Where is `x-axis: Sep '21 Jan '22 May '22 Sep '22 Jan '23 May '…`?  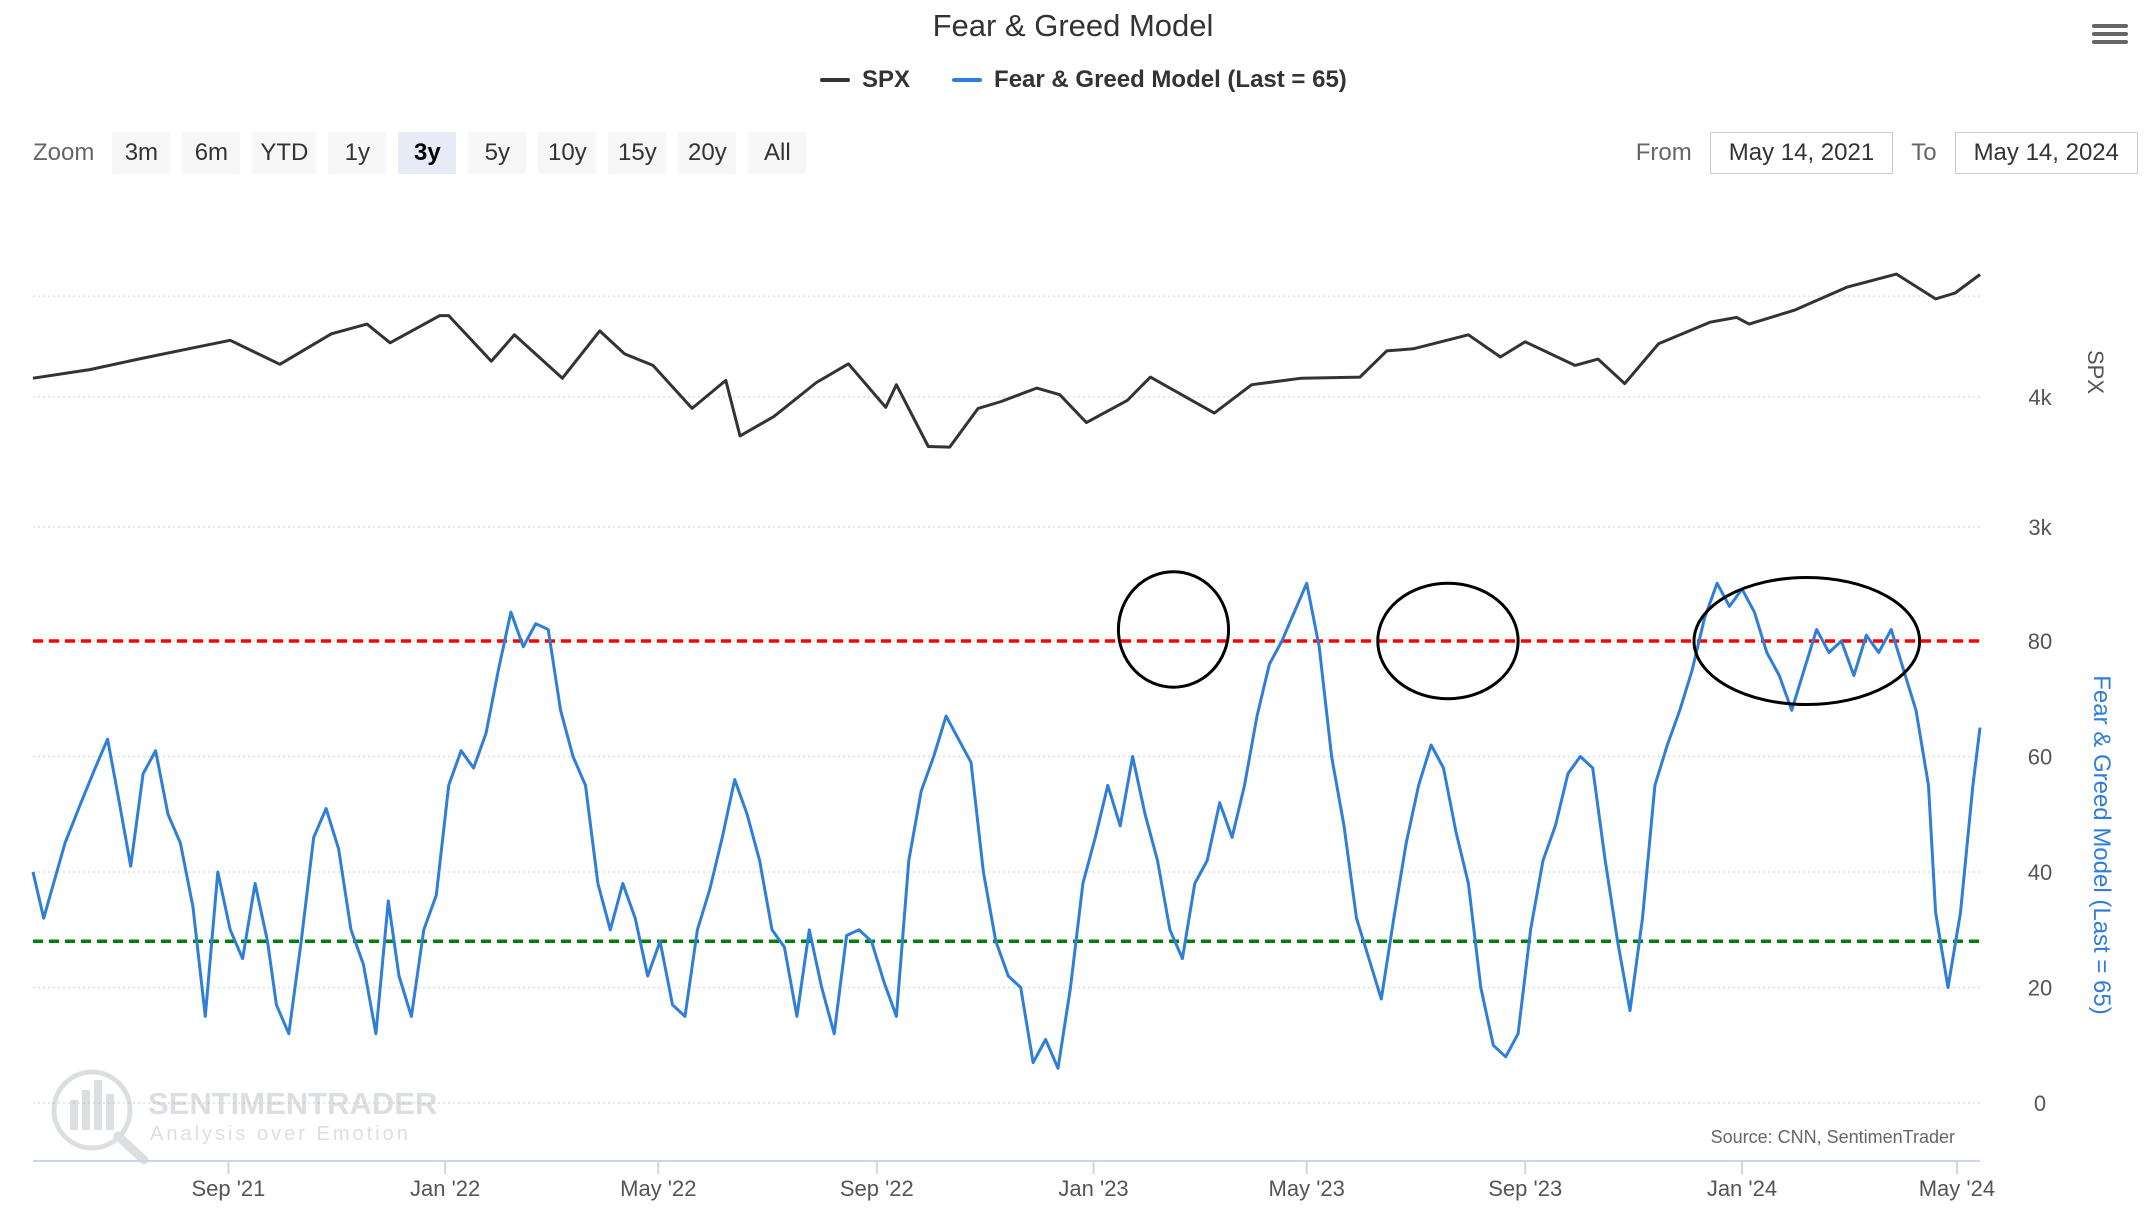
x-axis: Sep '21 Jan '22 May '22 Sep '22 Jan '23 May '… is located at coordinates (1014, 1180).